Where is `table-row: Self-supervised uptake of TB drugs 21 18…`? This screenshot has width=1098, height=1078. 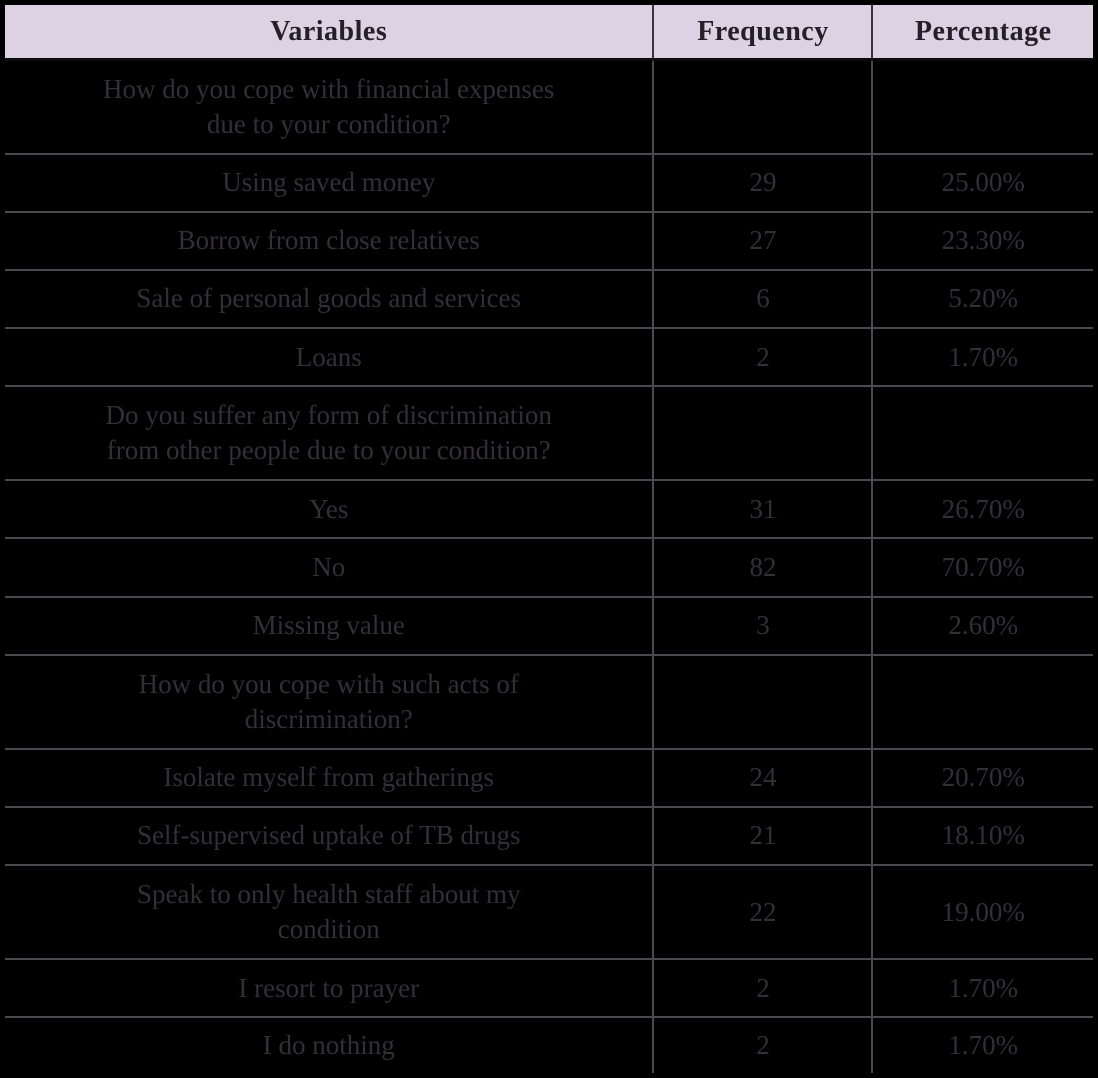 table-row: Self-supervised uptake of TB drugs 21 18… is located at coordinates (549, 836).